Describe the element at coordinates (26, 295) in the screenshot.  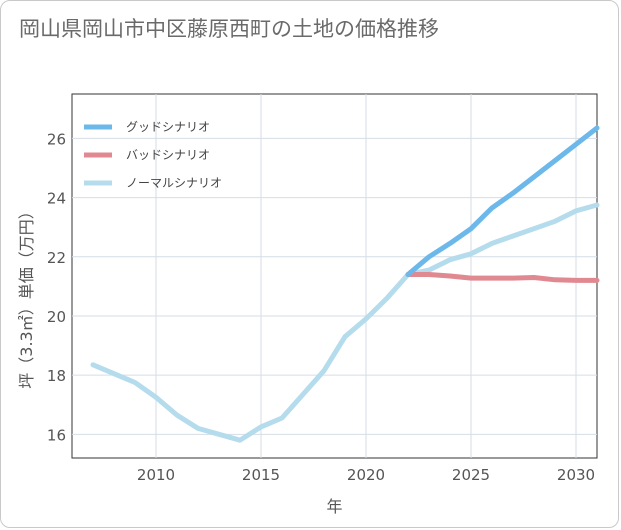
I see `y-axis-title: 坪（3.3㎡）単価（万円）` at that location.